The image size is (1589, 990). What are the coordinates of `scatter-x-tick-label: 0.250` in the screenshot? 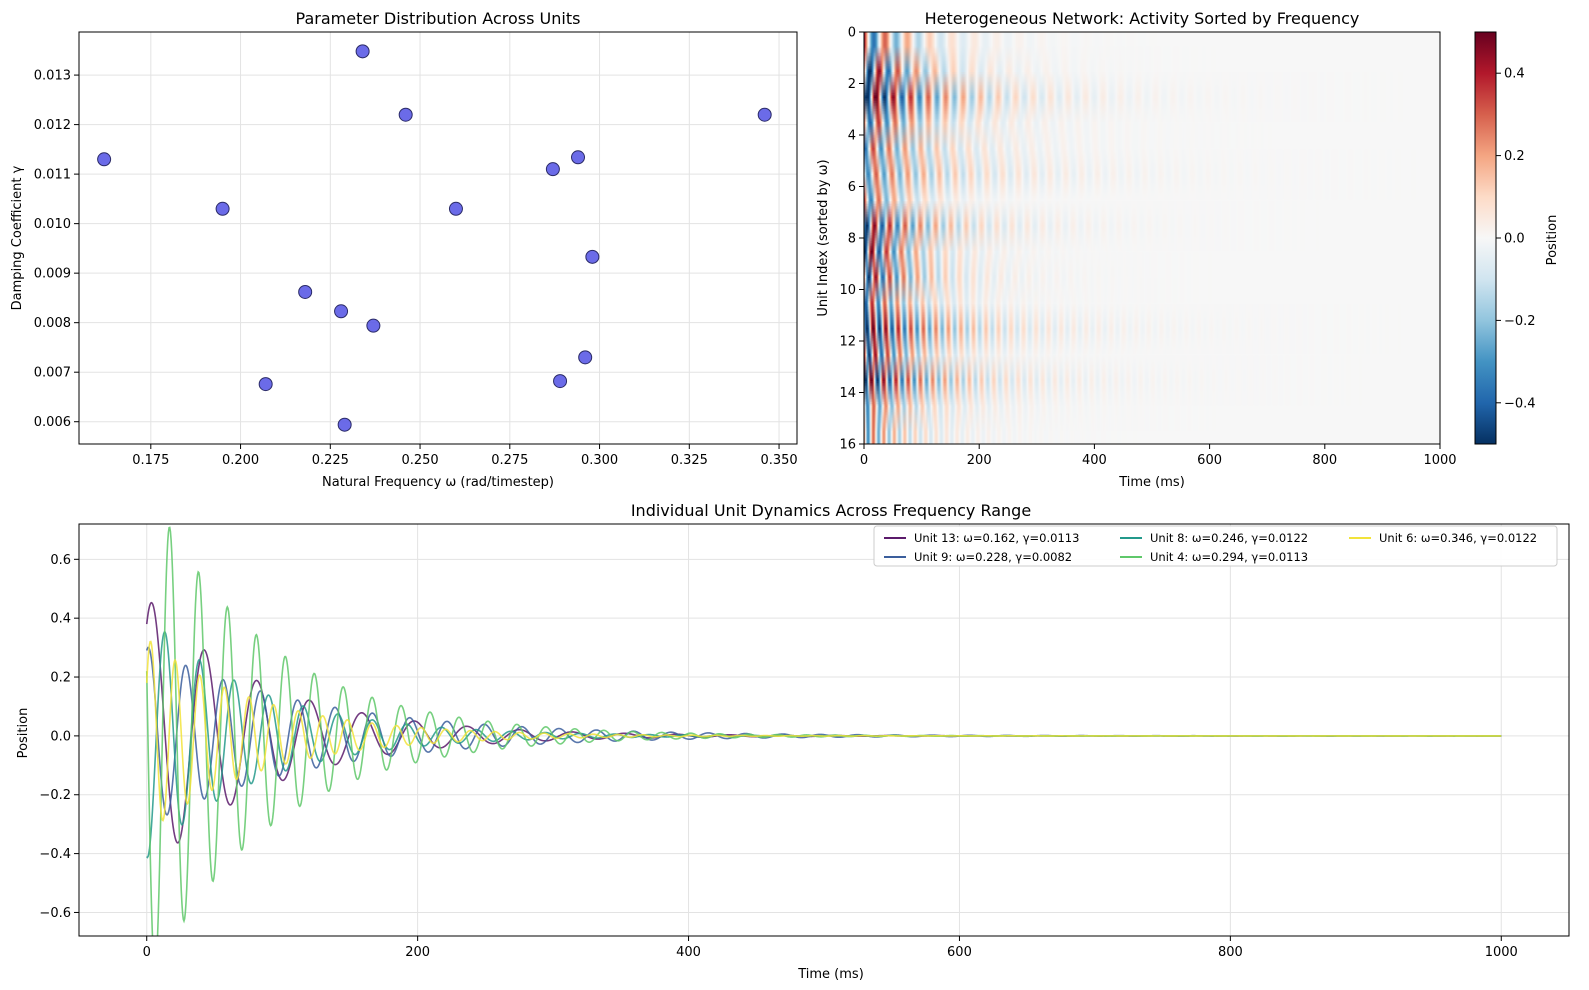 It's located at (419, 460).